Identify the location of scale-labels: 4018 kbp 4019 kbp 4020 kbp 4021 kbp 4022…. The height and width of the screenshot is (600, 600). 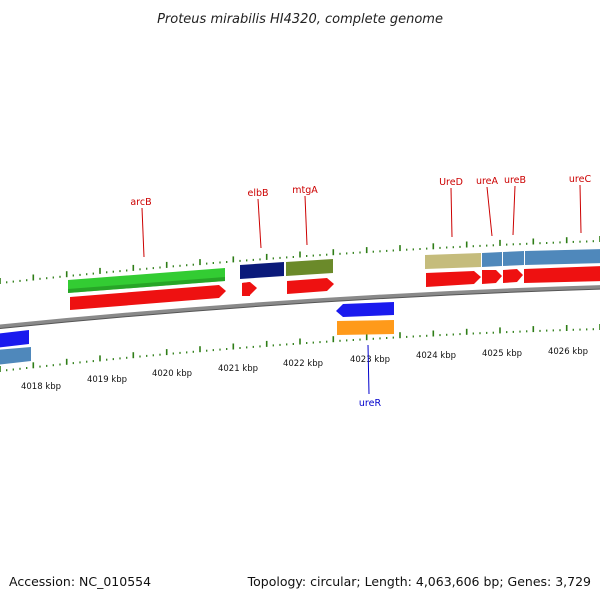
(304, 369).